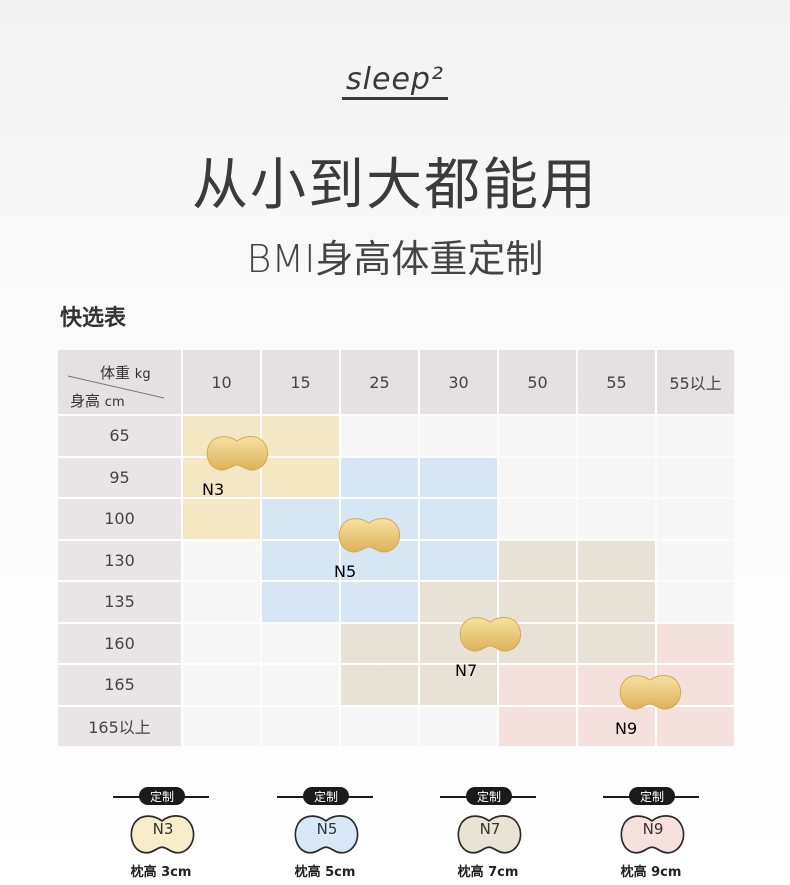  I want to click on row-header: 130, so click(119, 560).